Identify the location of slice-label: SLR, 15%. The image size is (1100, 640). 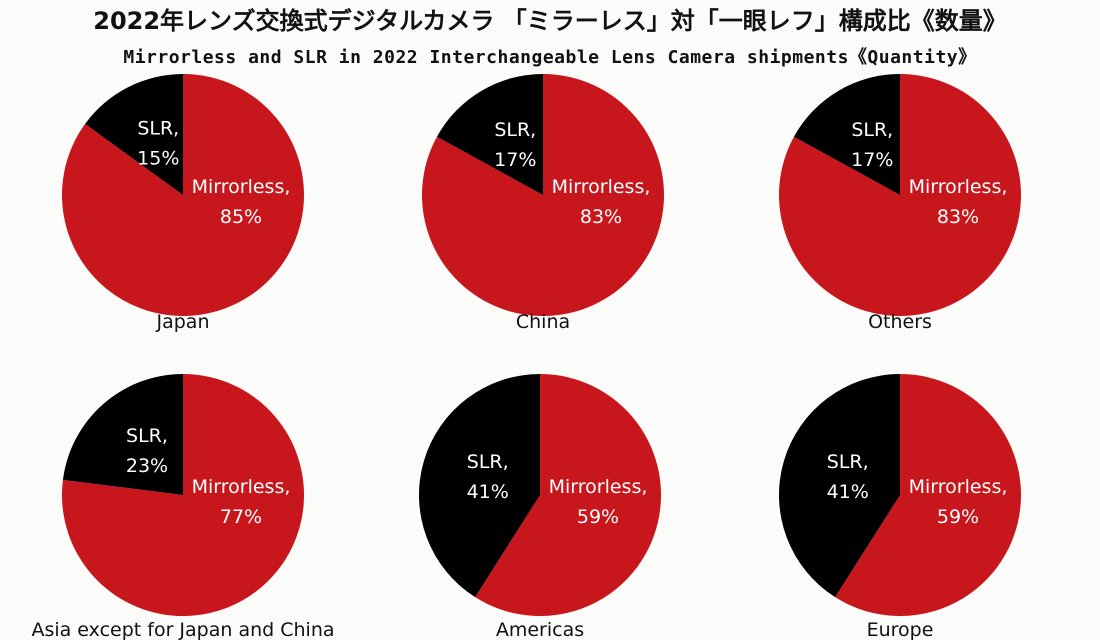
(158, 143).